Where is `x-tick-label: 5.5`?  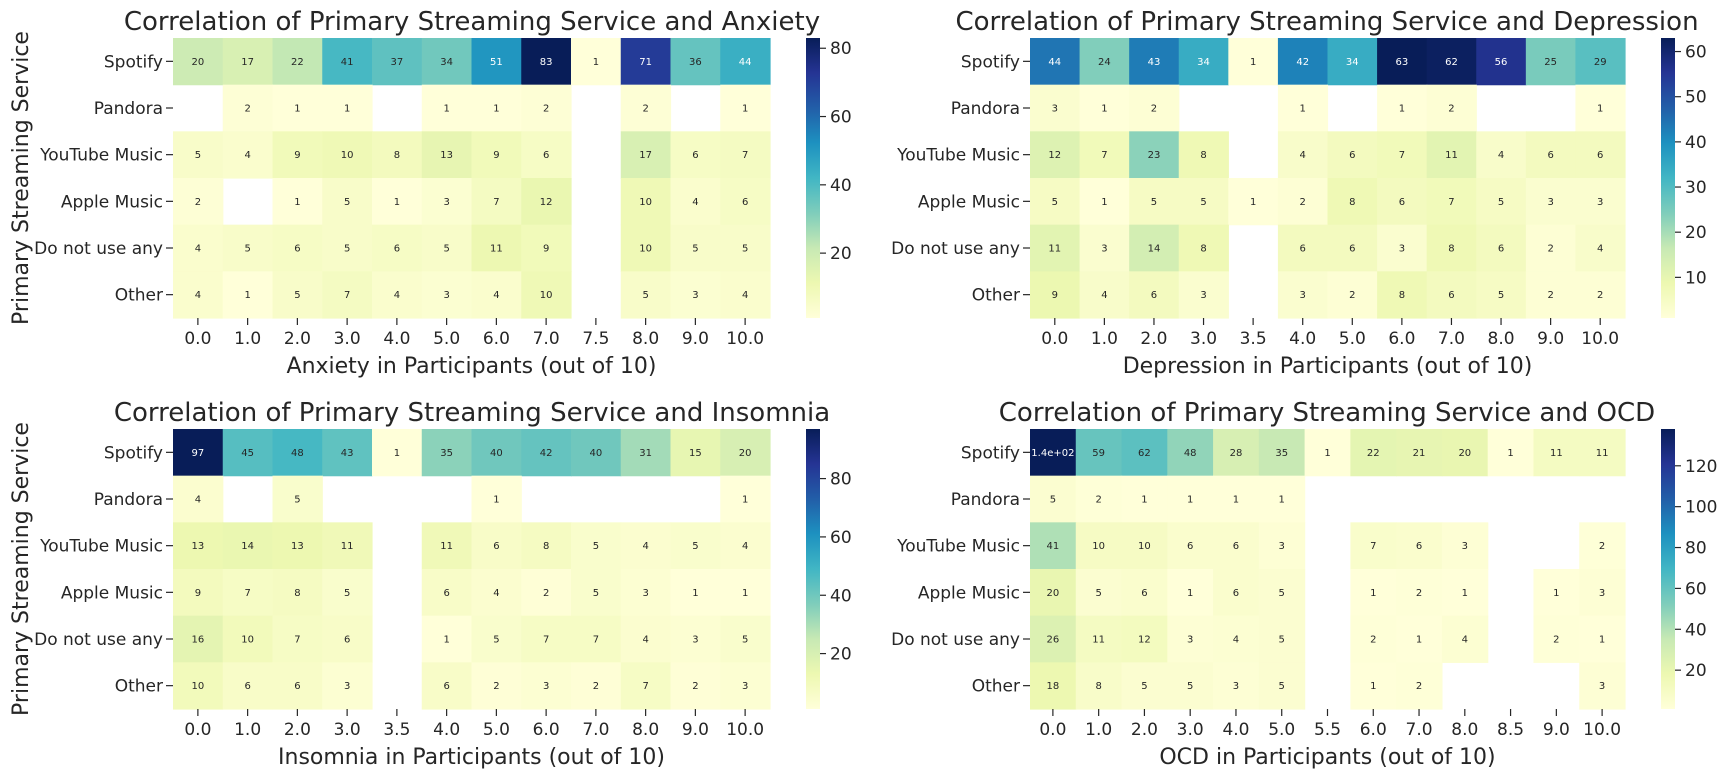
x-tick-label: 5.5 is located at coordinates (1327, 730).